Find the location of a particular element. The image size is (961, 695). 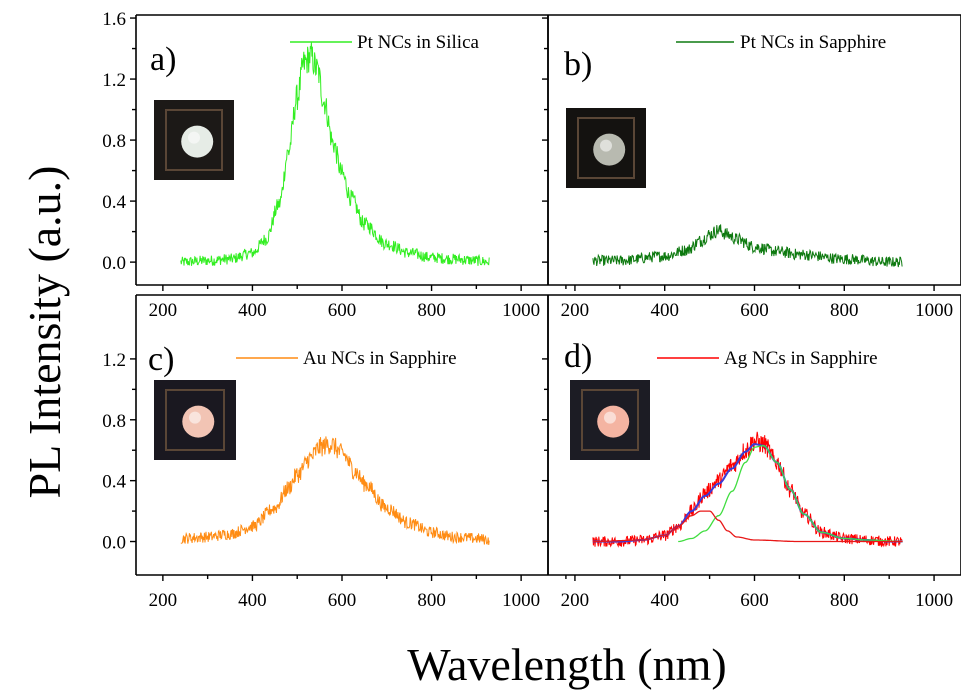

legend-label: Au NCs in Sapphire is located at coordinates (380, 358).